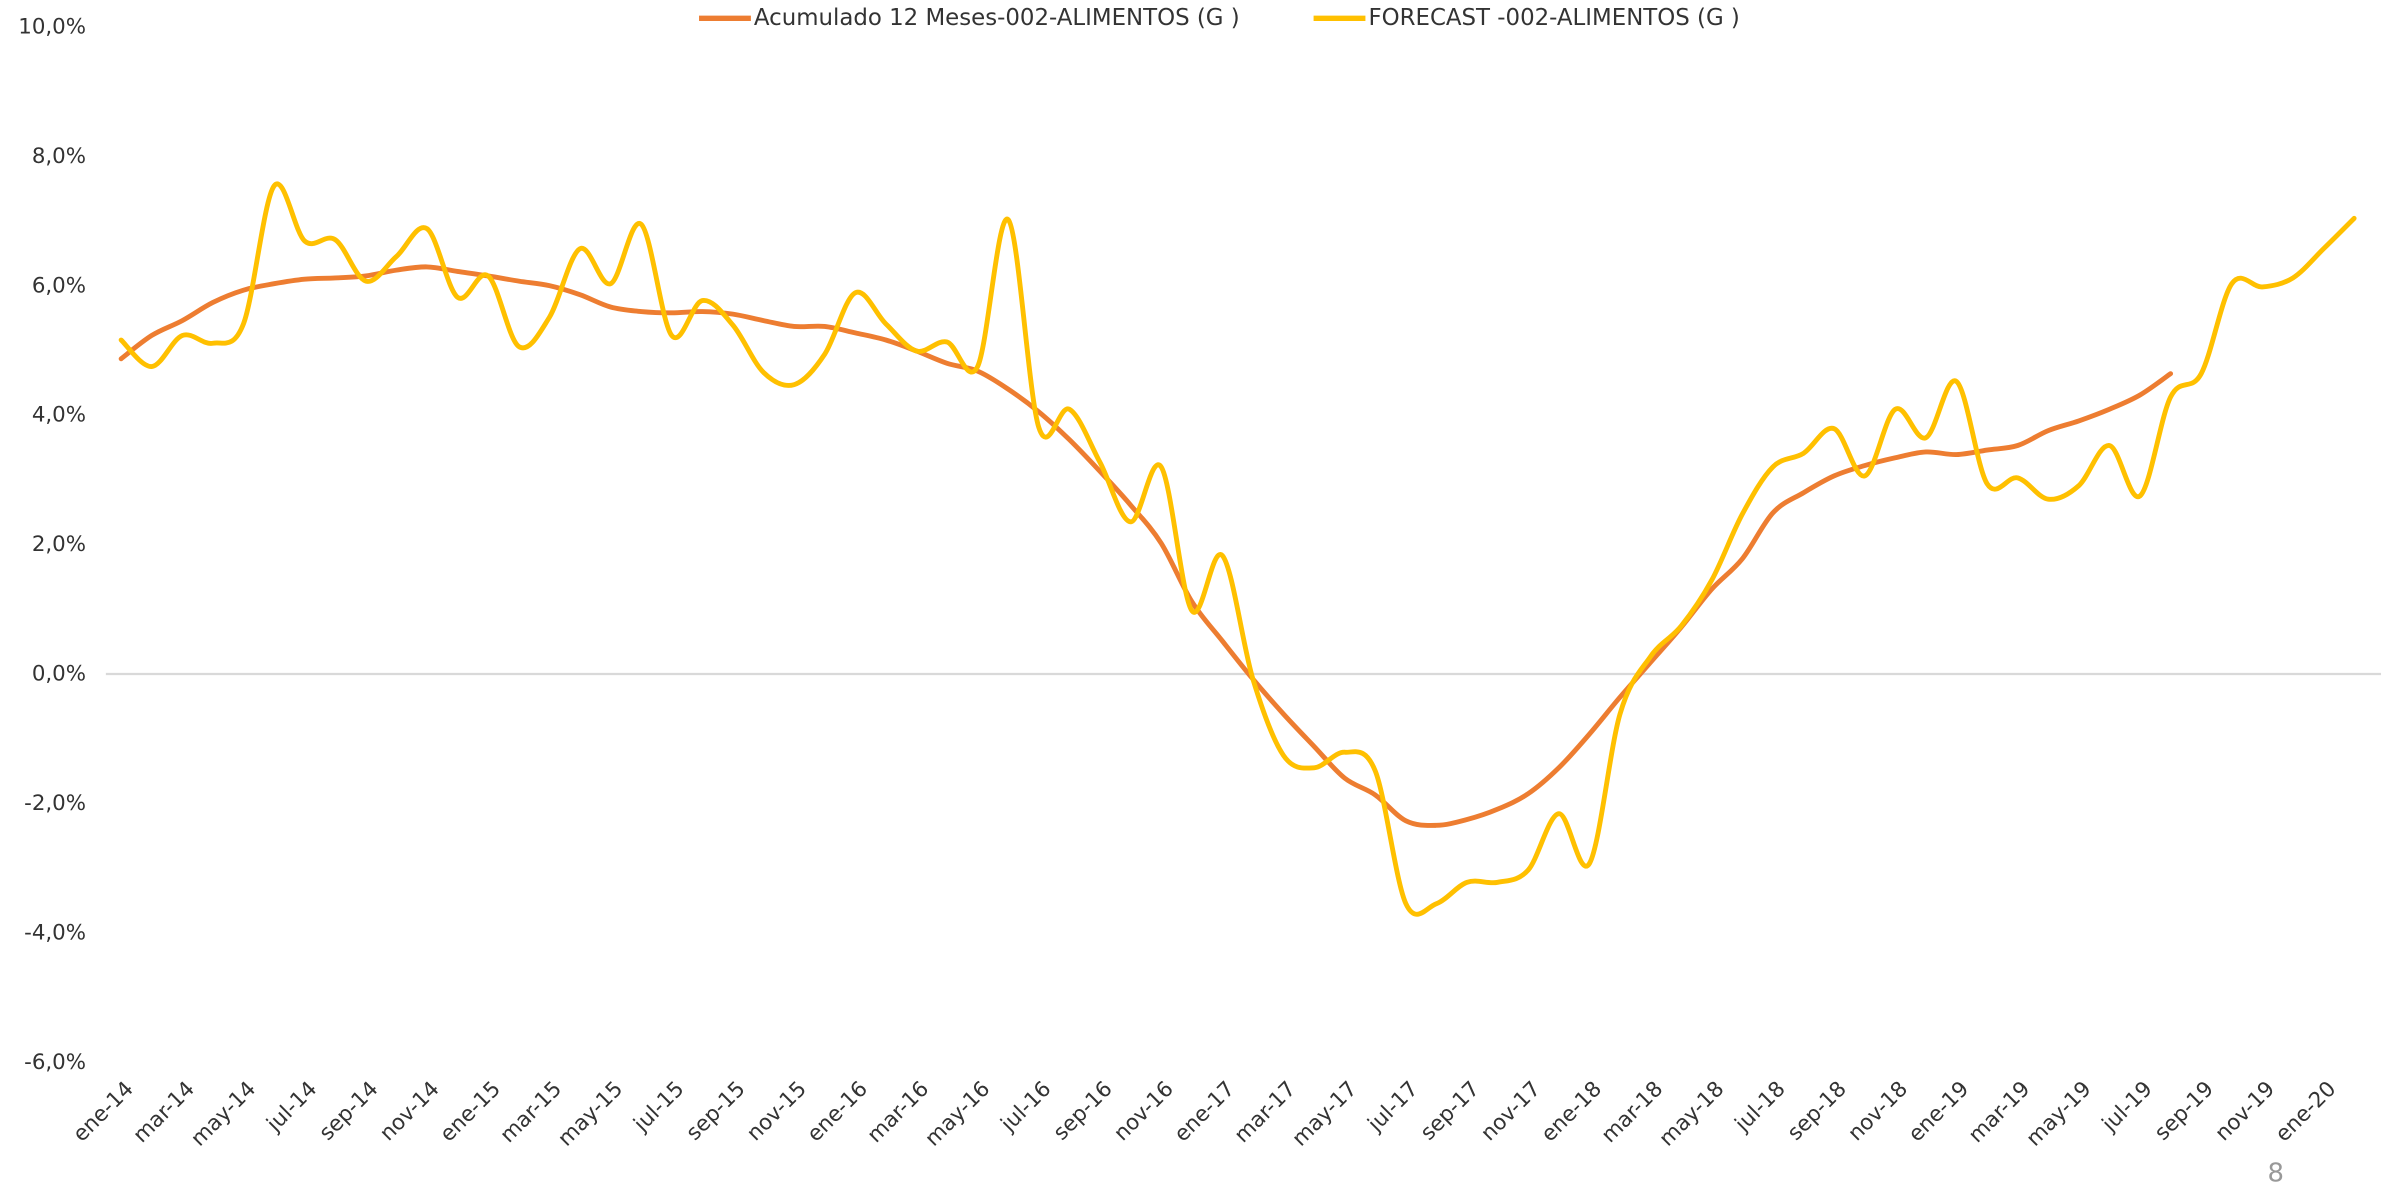 This screenshot has width=2403, height=1194. Describe the element at coordinates (1511, 1112) in the screenshot. I see `x-tick-label: nov-17` at that location.